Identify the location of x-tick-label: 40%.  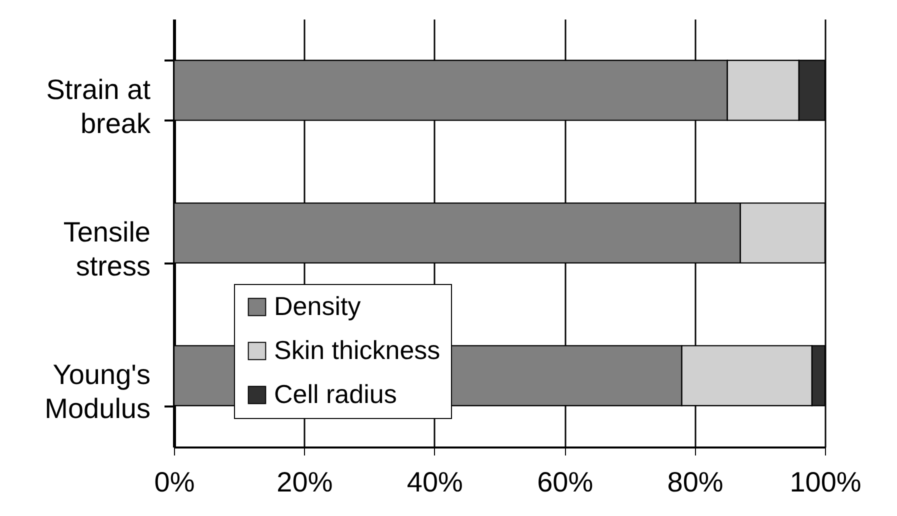
(434, 482).